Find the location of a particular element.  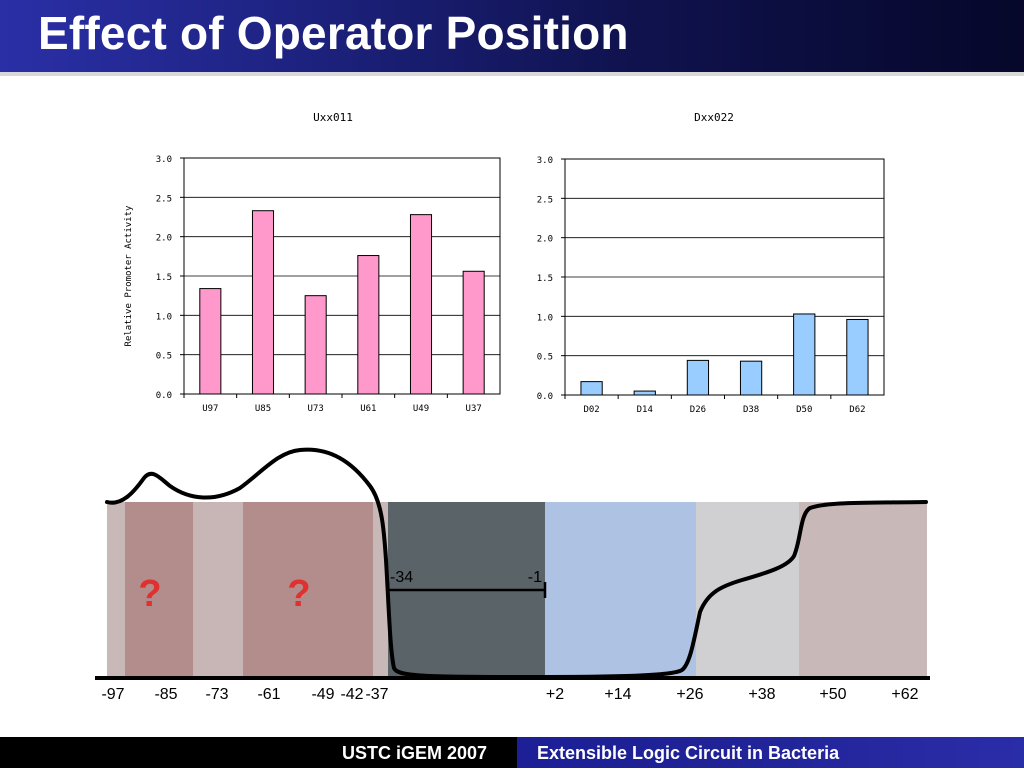

position-label: -73 is located at coordinates (216, 694).